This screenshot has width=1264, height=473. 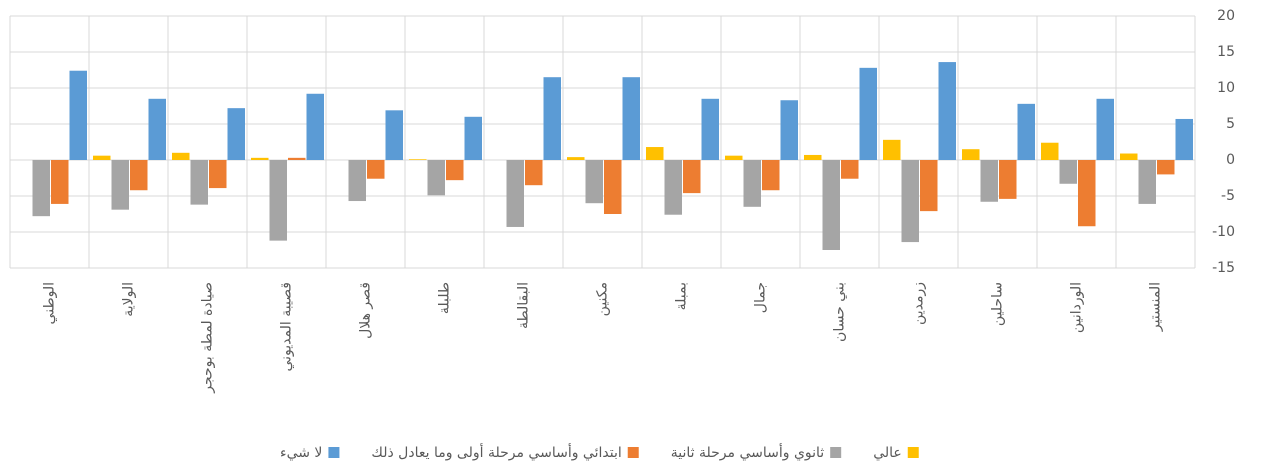 What do you see at coordinates (1226, 52) in the screenshot?
I see `y-tick-label: 15` at bounding box center [1226, 52].